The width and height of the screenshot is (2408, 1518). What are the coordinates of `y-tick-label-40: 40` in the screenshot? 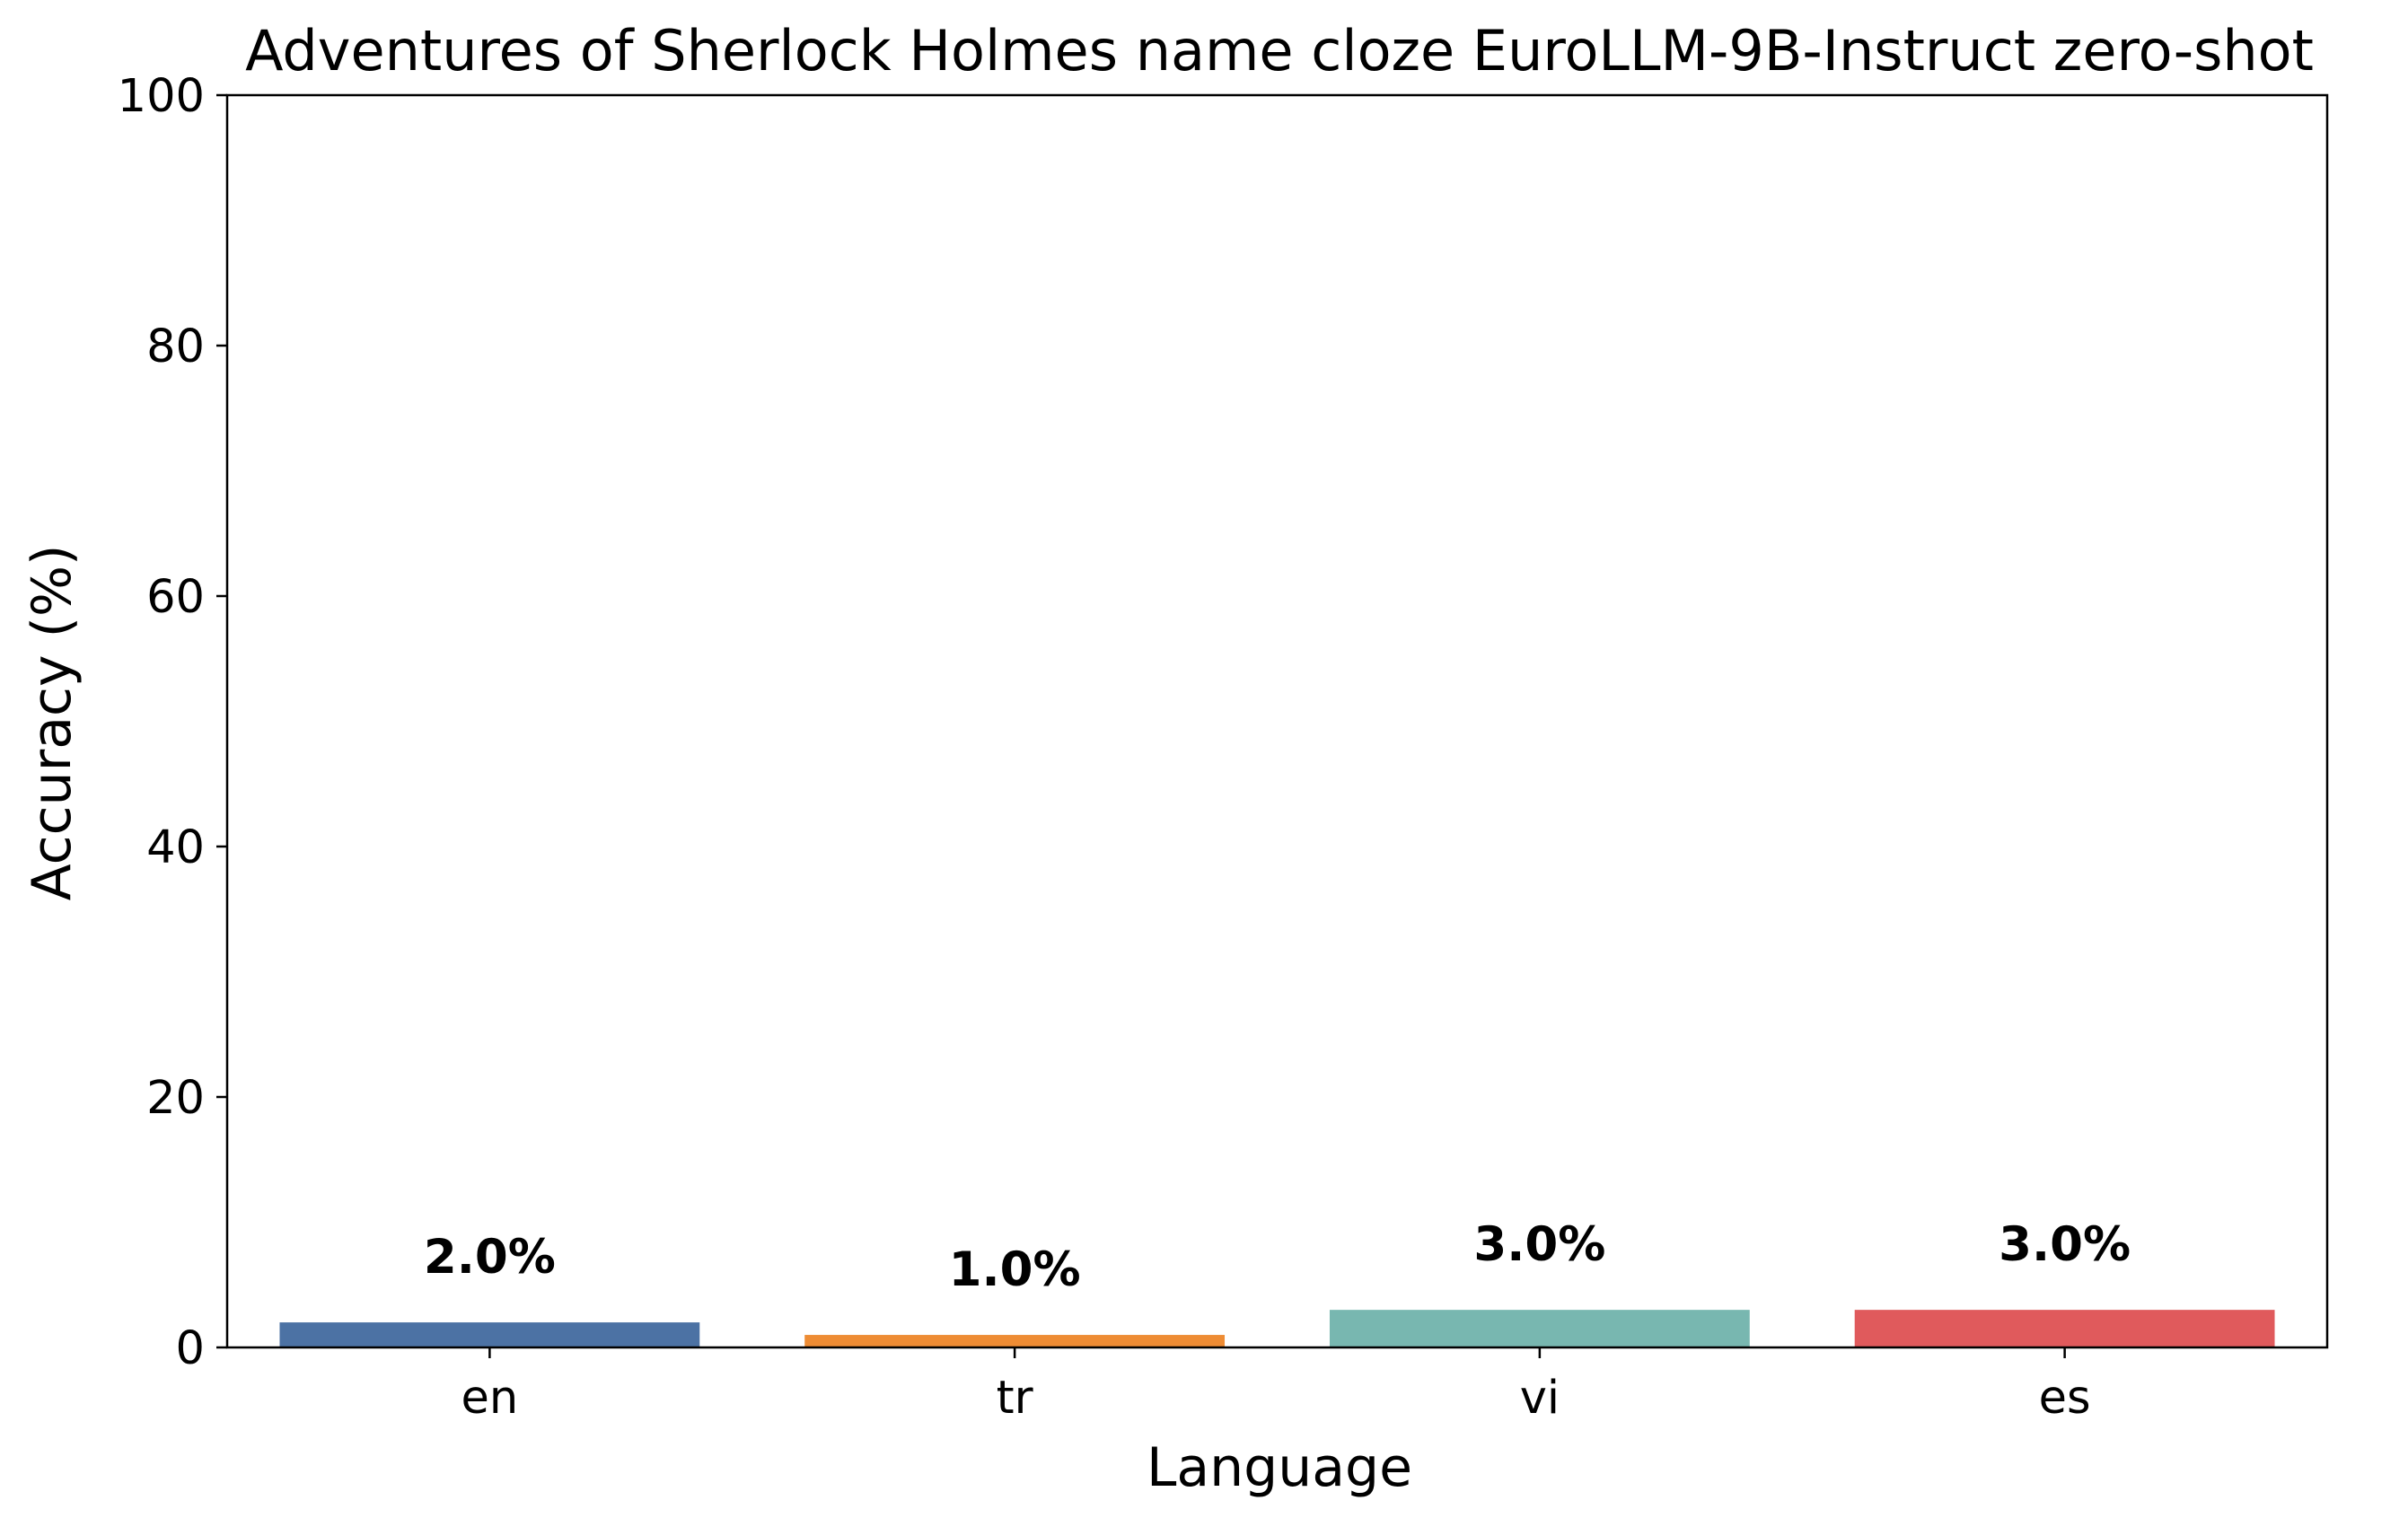 It's located at (175, 848).